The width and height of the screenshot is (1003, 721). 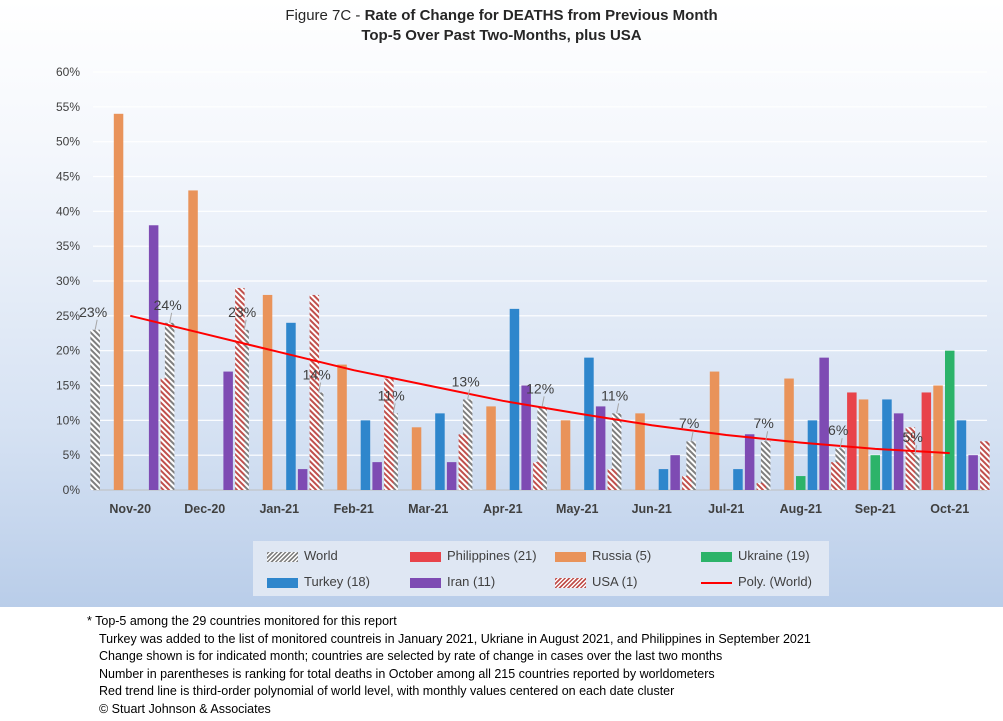 What do you see at coordinates (570, 582) in the screenshot?
I see `legend-swatch-usa` at bounding box center [570, 582].